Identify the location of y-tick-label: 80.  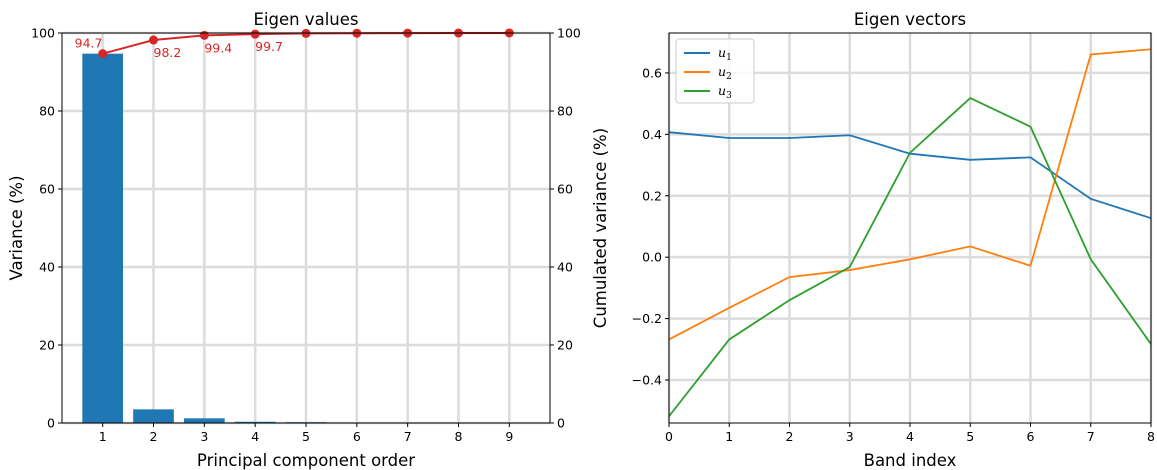
(47, 111).